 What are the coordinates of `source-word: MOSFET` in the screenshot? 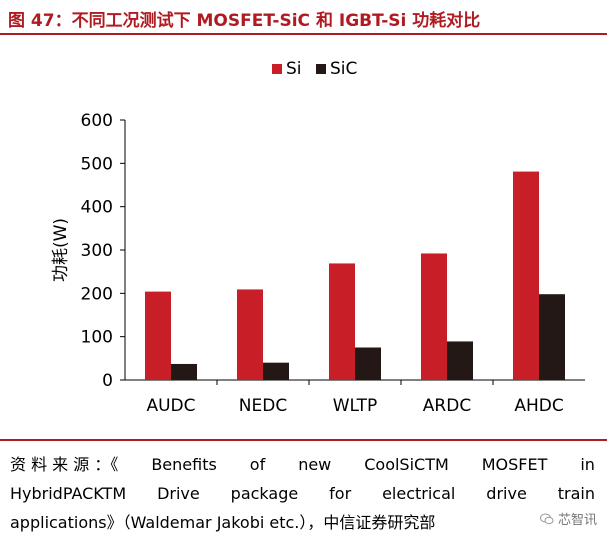 It's located at (514, 464).